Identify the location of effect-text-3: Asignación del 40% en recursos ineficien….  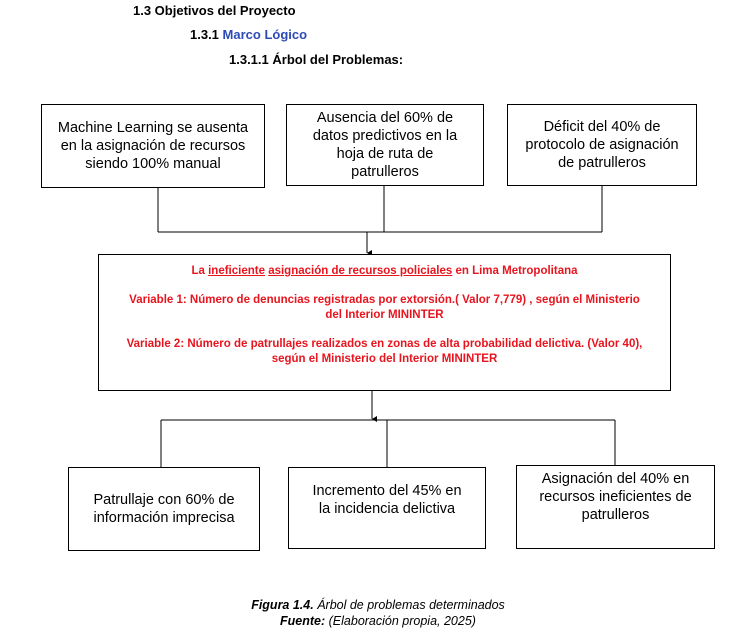
(615, 497).